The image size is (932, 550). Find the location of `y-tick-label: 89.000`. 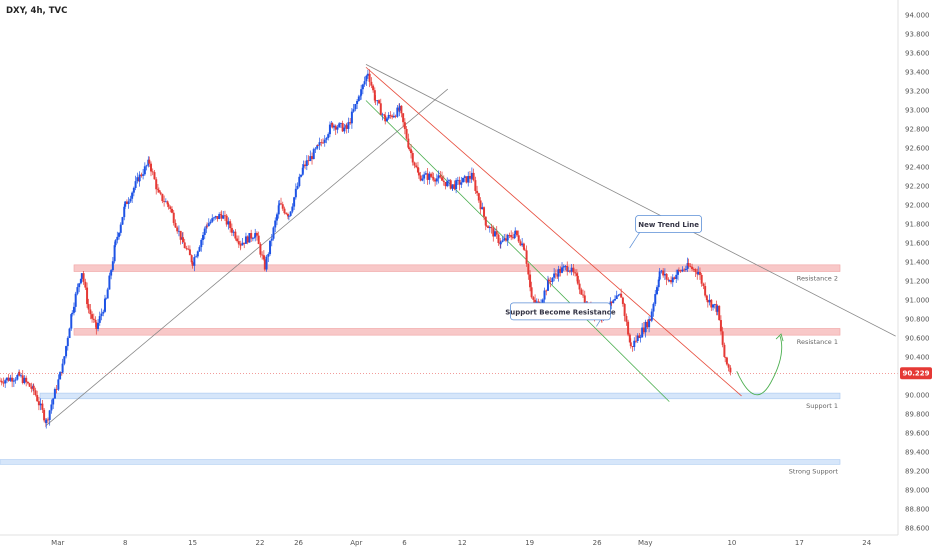

y-tick-label: 89.000 is located at coordinates (917, 491).